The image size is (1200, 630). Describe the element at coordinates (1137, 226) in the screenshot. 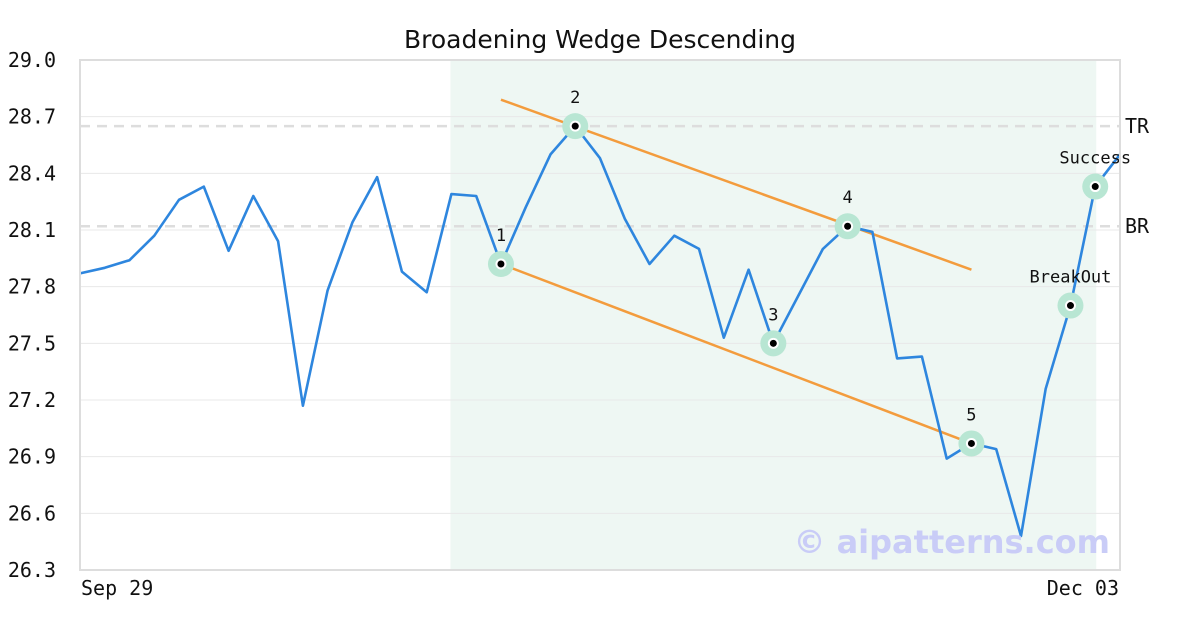

I see `level-label-br: BR` at that location.